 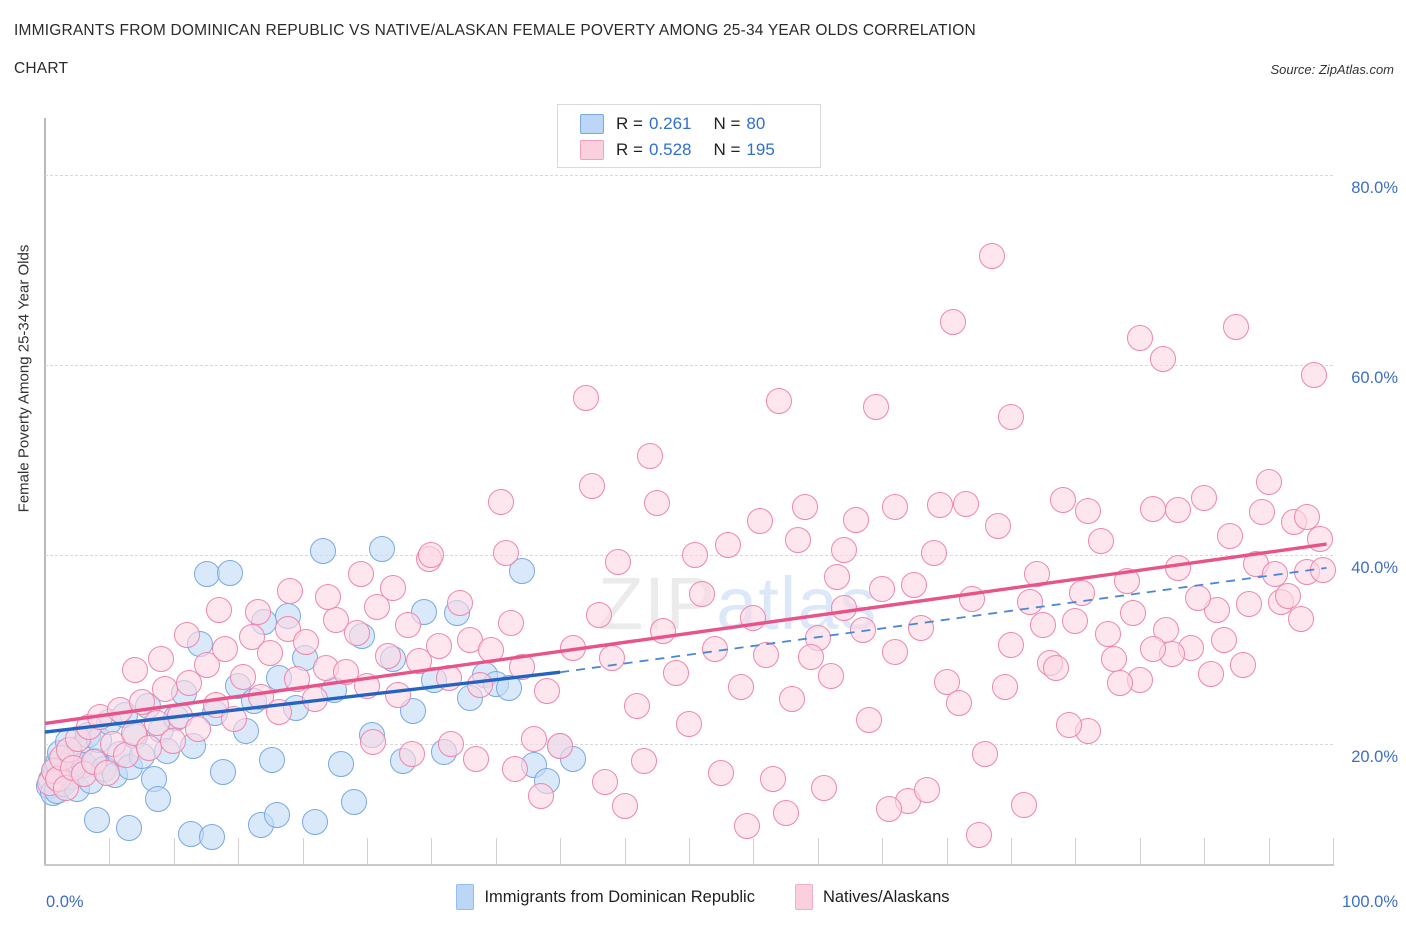 What do you see at coordinates (1374, 757) in the screenshot?
I see `y-tick-label-20: 20.0%` at bounding box center [1374, 757].